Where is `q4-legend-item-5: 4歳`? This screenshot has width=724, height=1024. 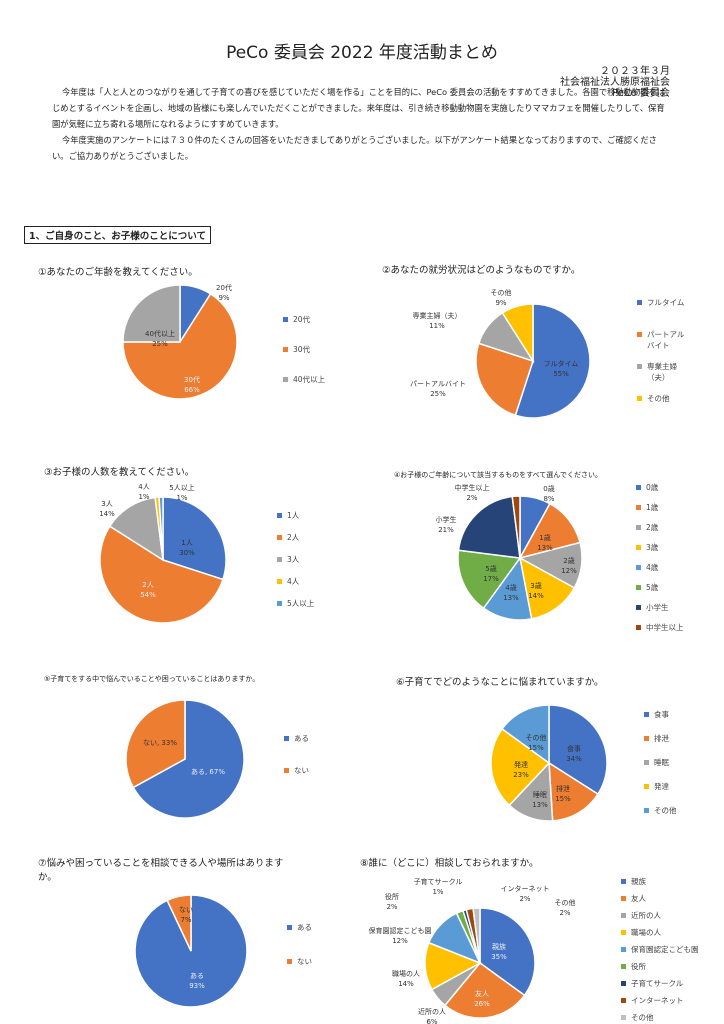
q4-legend-item-5: 4歳 is located at coordinates (647, 567).